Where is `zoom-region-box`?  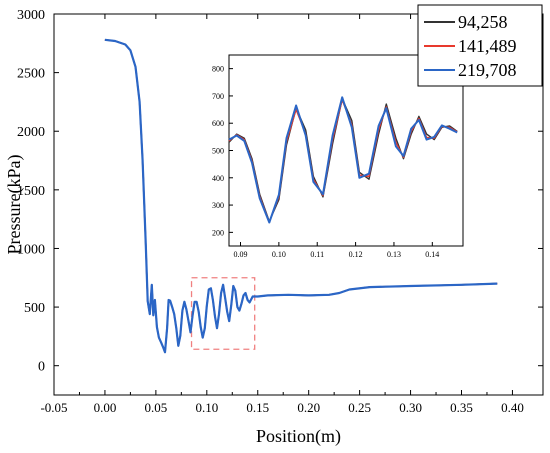 zoom-region-box is located at coordinates (223, 313).